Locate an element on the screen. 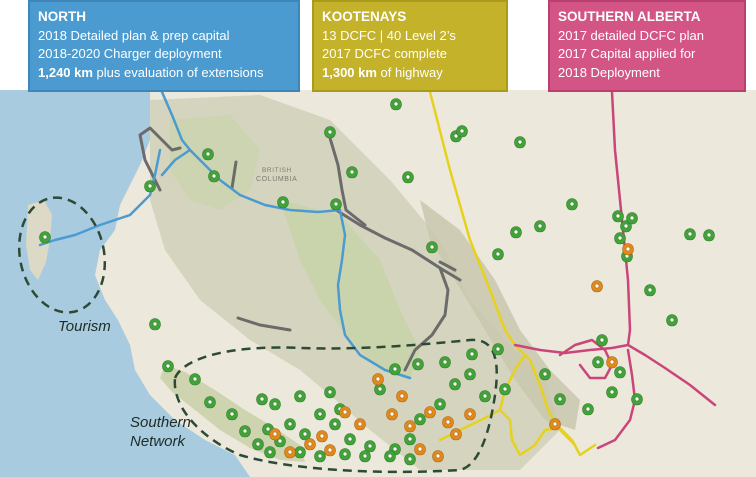 This screenshot has height=477, width=756. kootenays-line-3: 1,300 km of highway is located at coordinates (410, 73).